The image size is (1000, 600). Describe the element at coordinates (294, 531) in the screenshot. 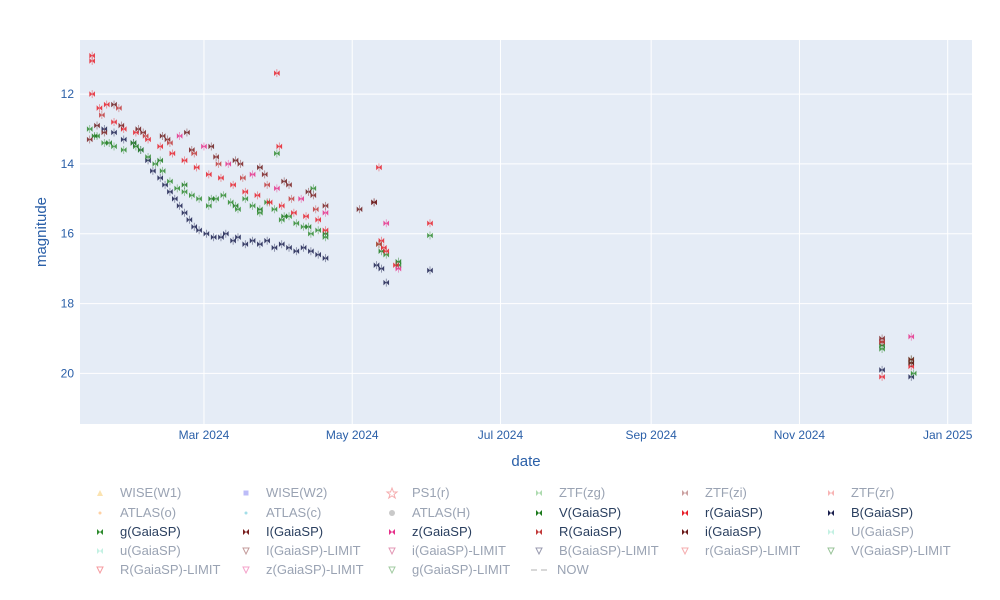

I see `legend-label: I(GaiaSP)` at that location.